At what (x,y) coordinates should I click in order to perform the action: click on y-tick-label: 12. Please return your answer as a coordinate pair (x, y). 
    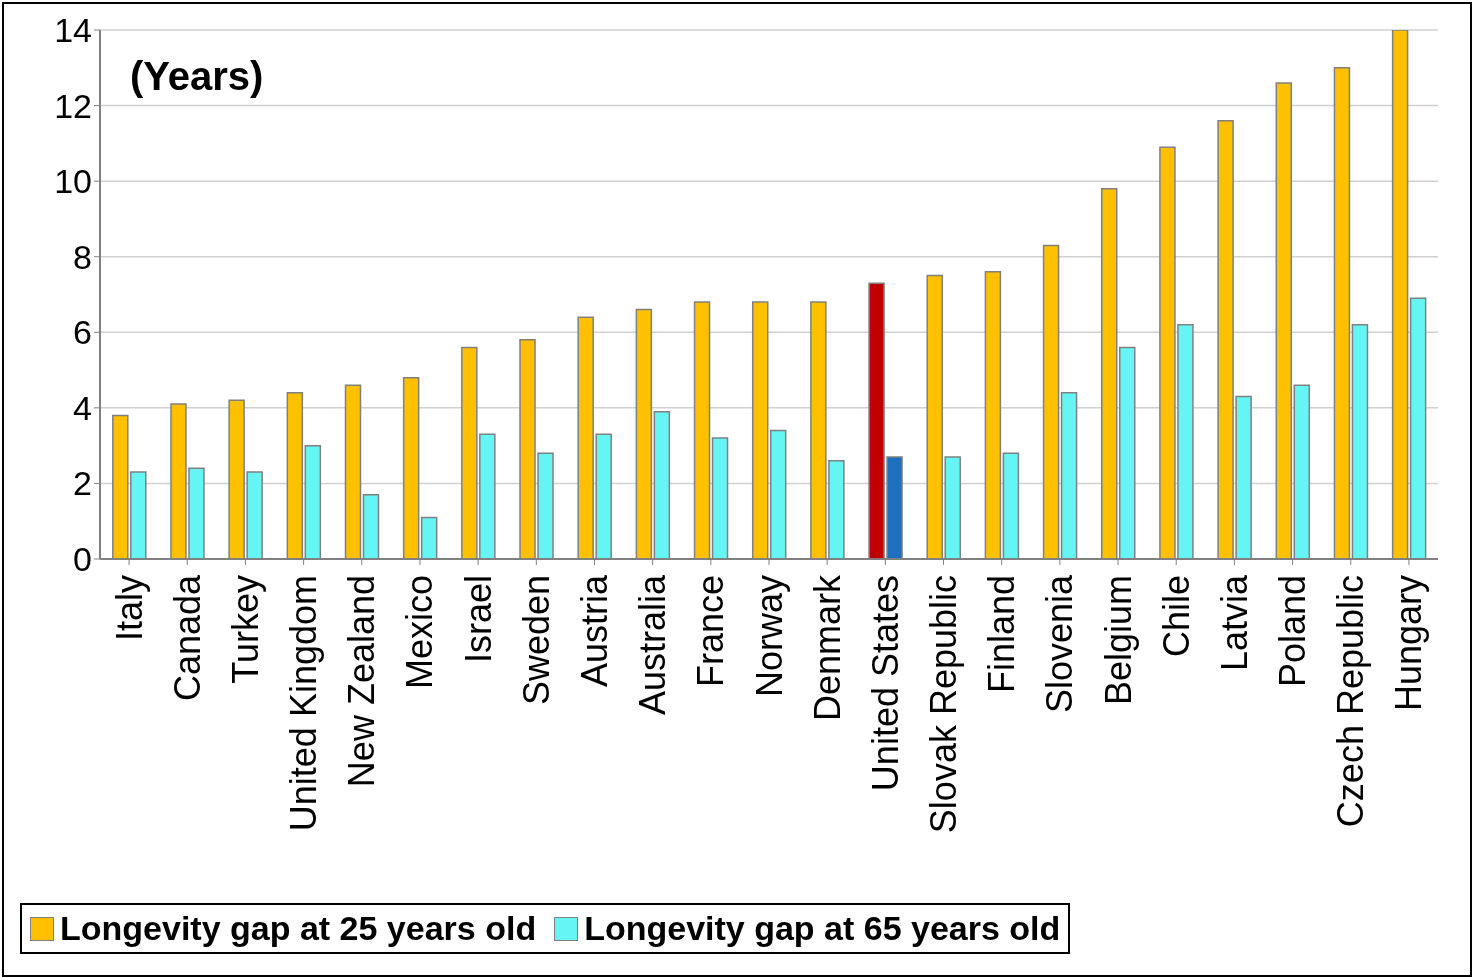
    Looking at the image, I should click on (73, 105).